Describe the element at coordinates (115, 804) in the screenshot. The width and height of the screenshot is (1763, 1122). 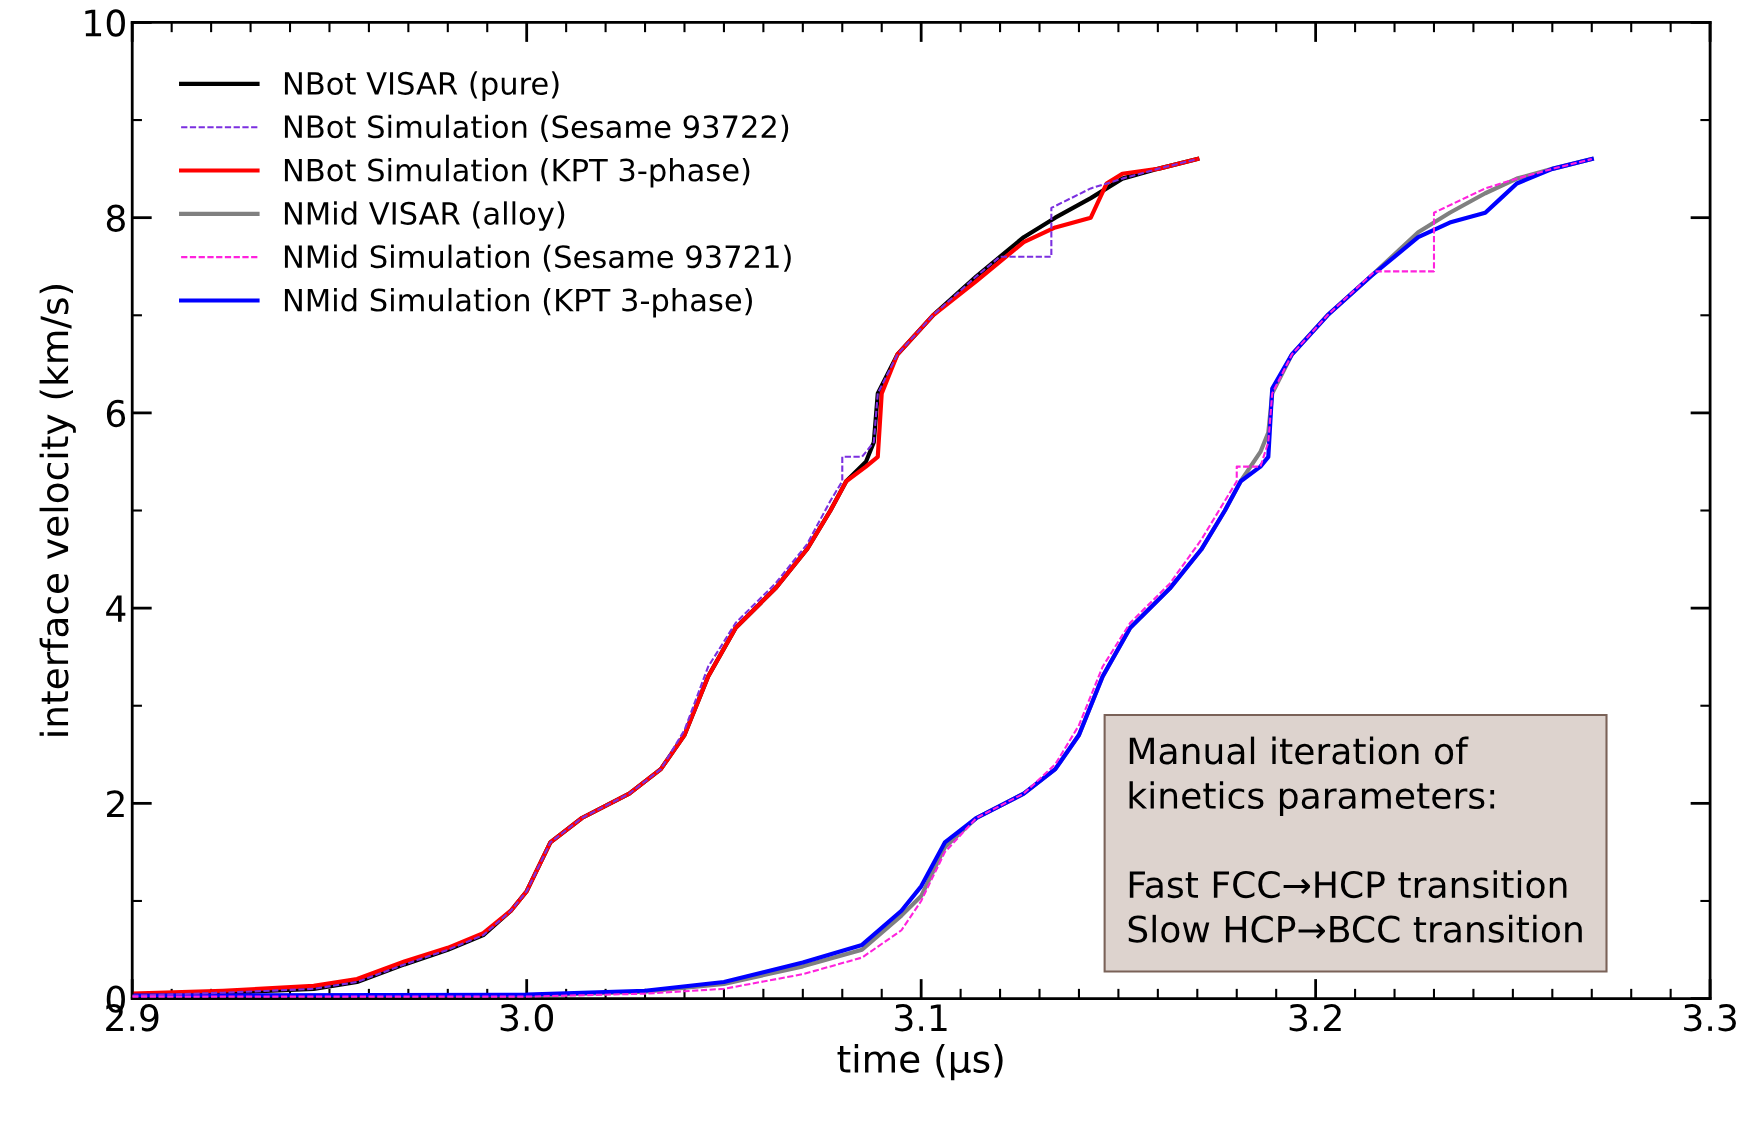
I see `y-tick-label: 2` at that location.